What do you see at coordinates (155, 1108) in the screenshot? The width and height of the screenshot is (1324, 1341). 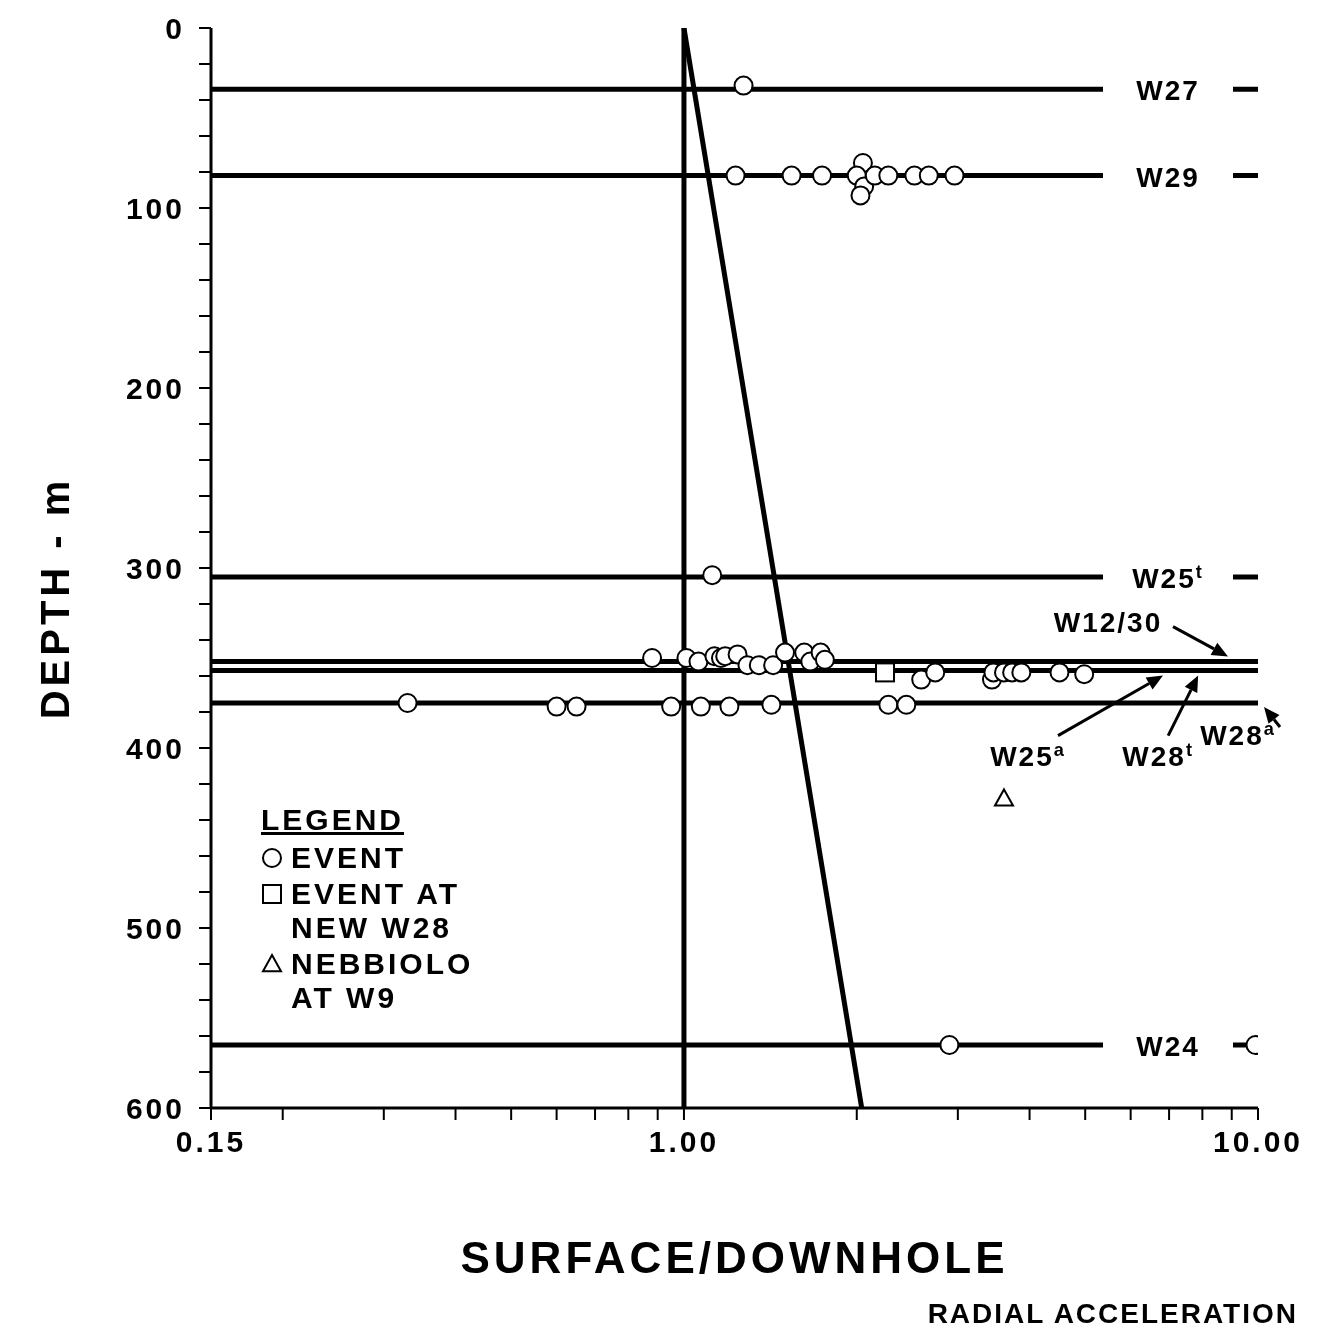 I see `y-tick-label: 600` at bounding box center [155, 1108].